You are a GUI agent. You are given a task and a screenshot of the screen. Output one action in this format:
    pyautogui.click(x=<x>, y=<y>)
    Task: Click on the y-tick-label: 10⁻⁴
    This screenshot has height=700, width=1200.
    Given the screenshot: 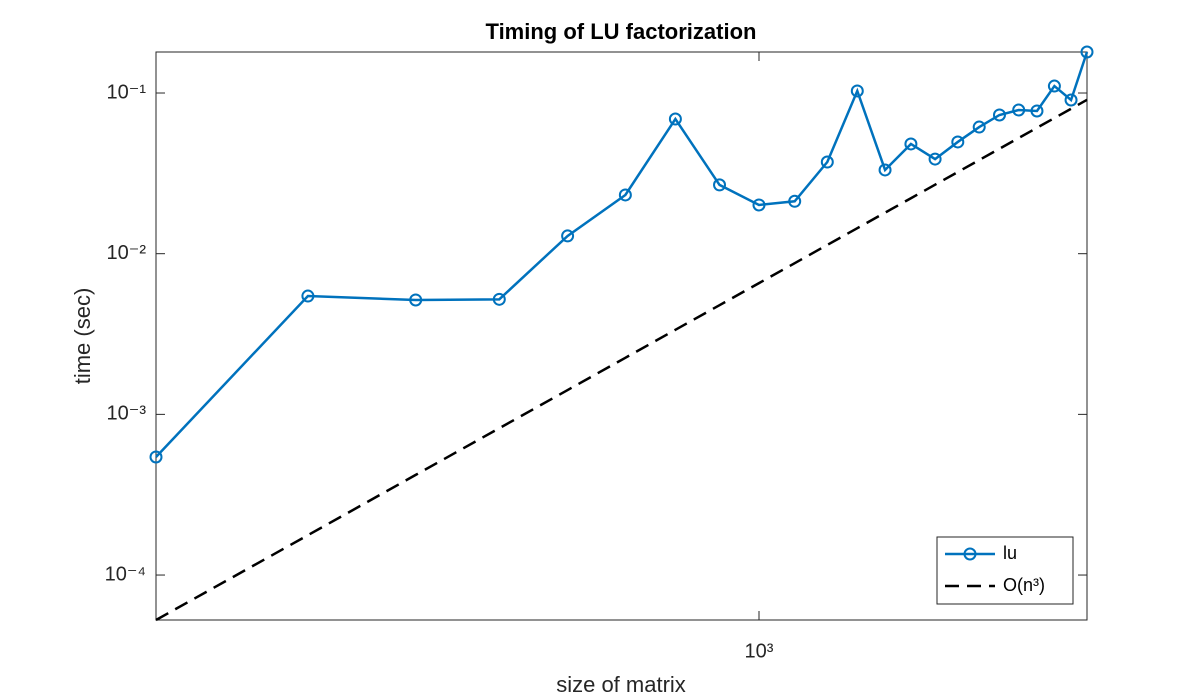 What is the action you would take?
    pyautogui.click(x=125, y=574)
    